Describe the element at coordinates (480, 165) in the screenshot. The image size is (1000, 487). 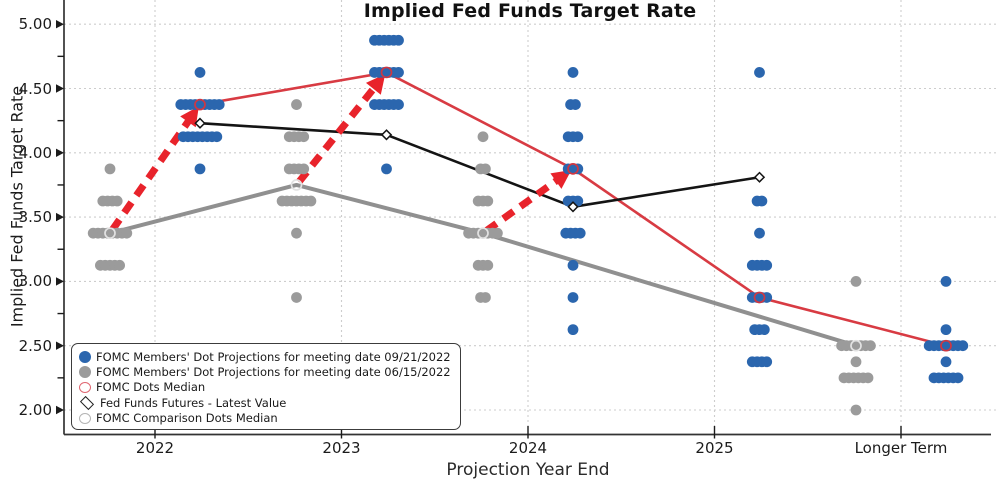
I see `markers-fed-funds-futures-latest-value` at that location.